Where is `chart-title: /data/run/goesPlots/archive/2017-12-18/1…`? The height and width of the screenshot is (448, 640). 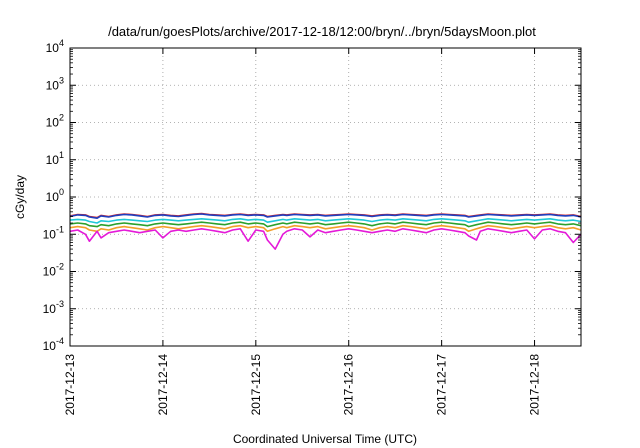
chart-title: /data/run/goesPlots/archive/2017-12-18/1… is located at coordinates (322, 31).